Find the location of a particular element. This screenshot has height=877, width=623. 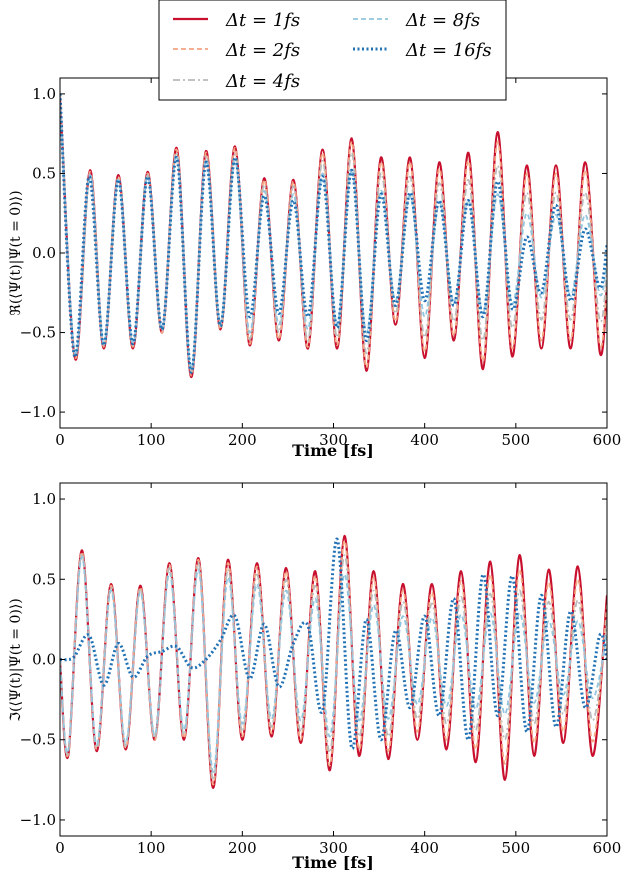

legend-label-2fs: Δt = 2fs is located at coordinates (262, 50).